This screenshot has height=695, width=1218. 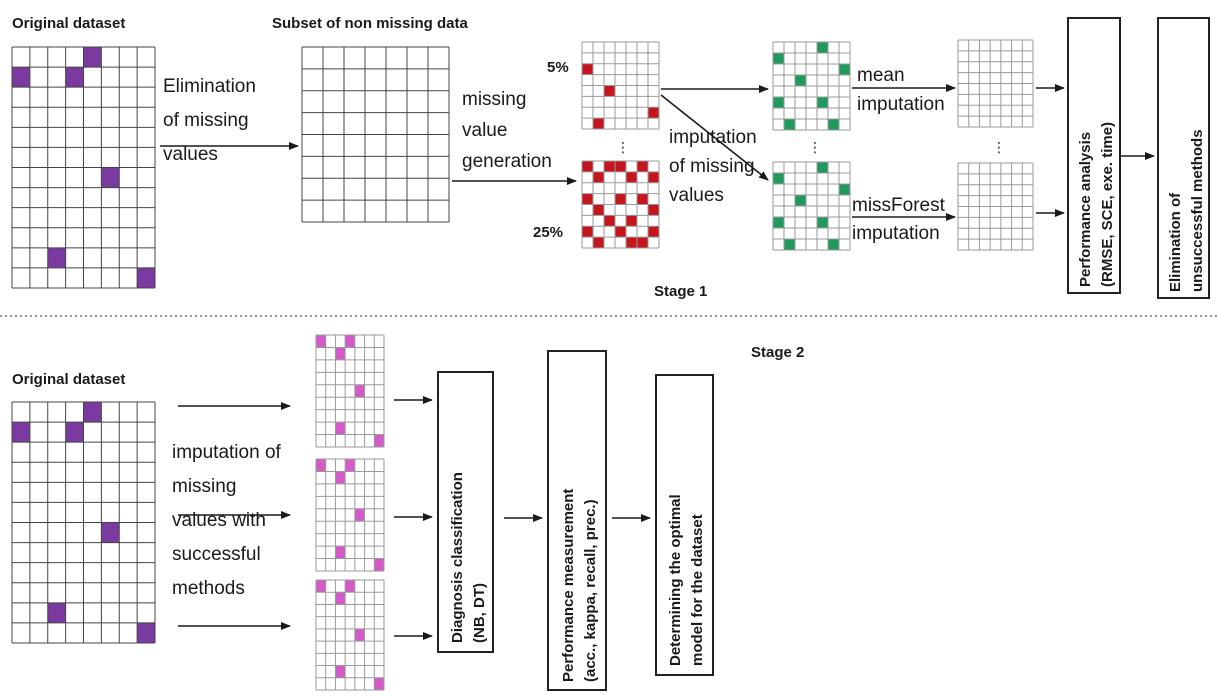 I want to click on pink-grid-bottom, so click(x=350, y=635).